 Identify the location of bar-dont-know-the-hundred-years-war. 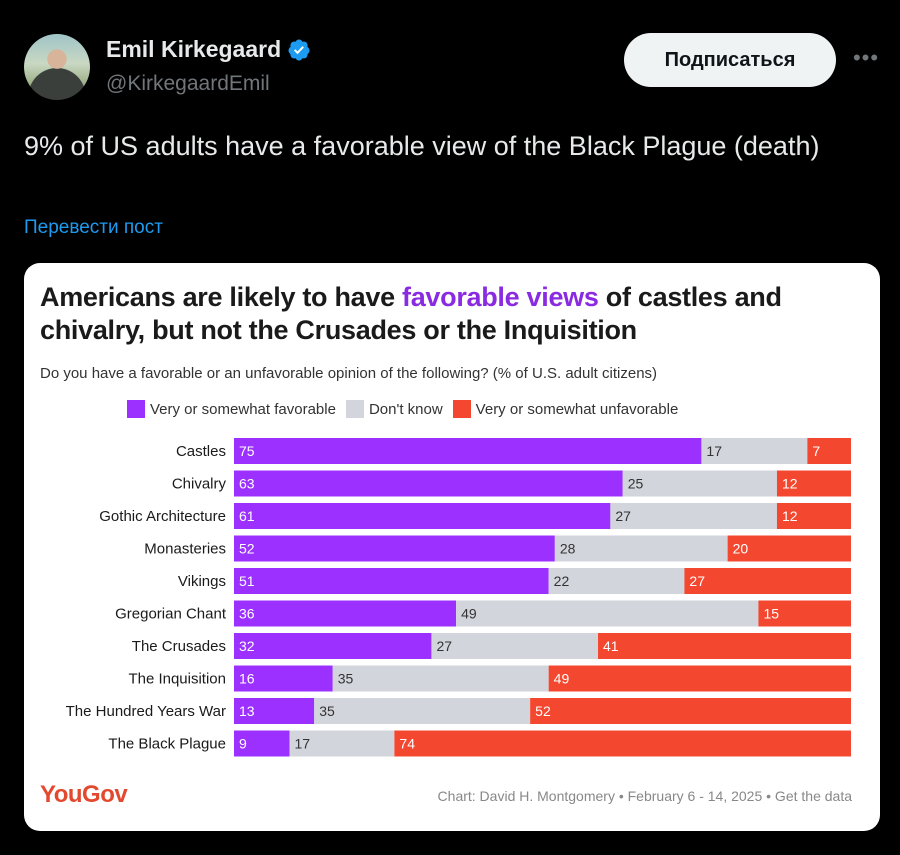
(422, 711).